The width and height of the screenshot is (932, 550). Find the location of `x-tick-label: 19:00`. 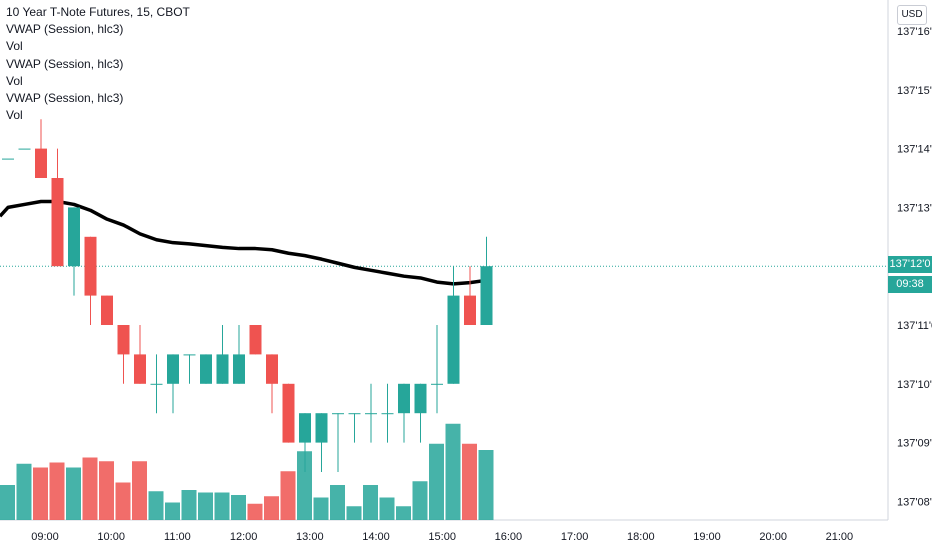

x-tick-label: 19:00 is located at coordinates (707, 537).